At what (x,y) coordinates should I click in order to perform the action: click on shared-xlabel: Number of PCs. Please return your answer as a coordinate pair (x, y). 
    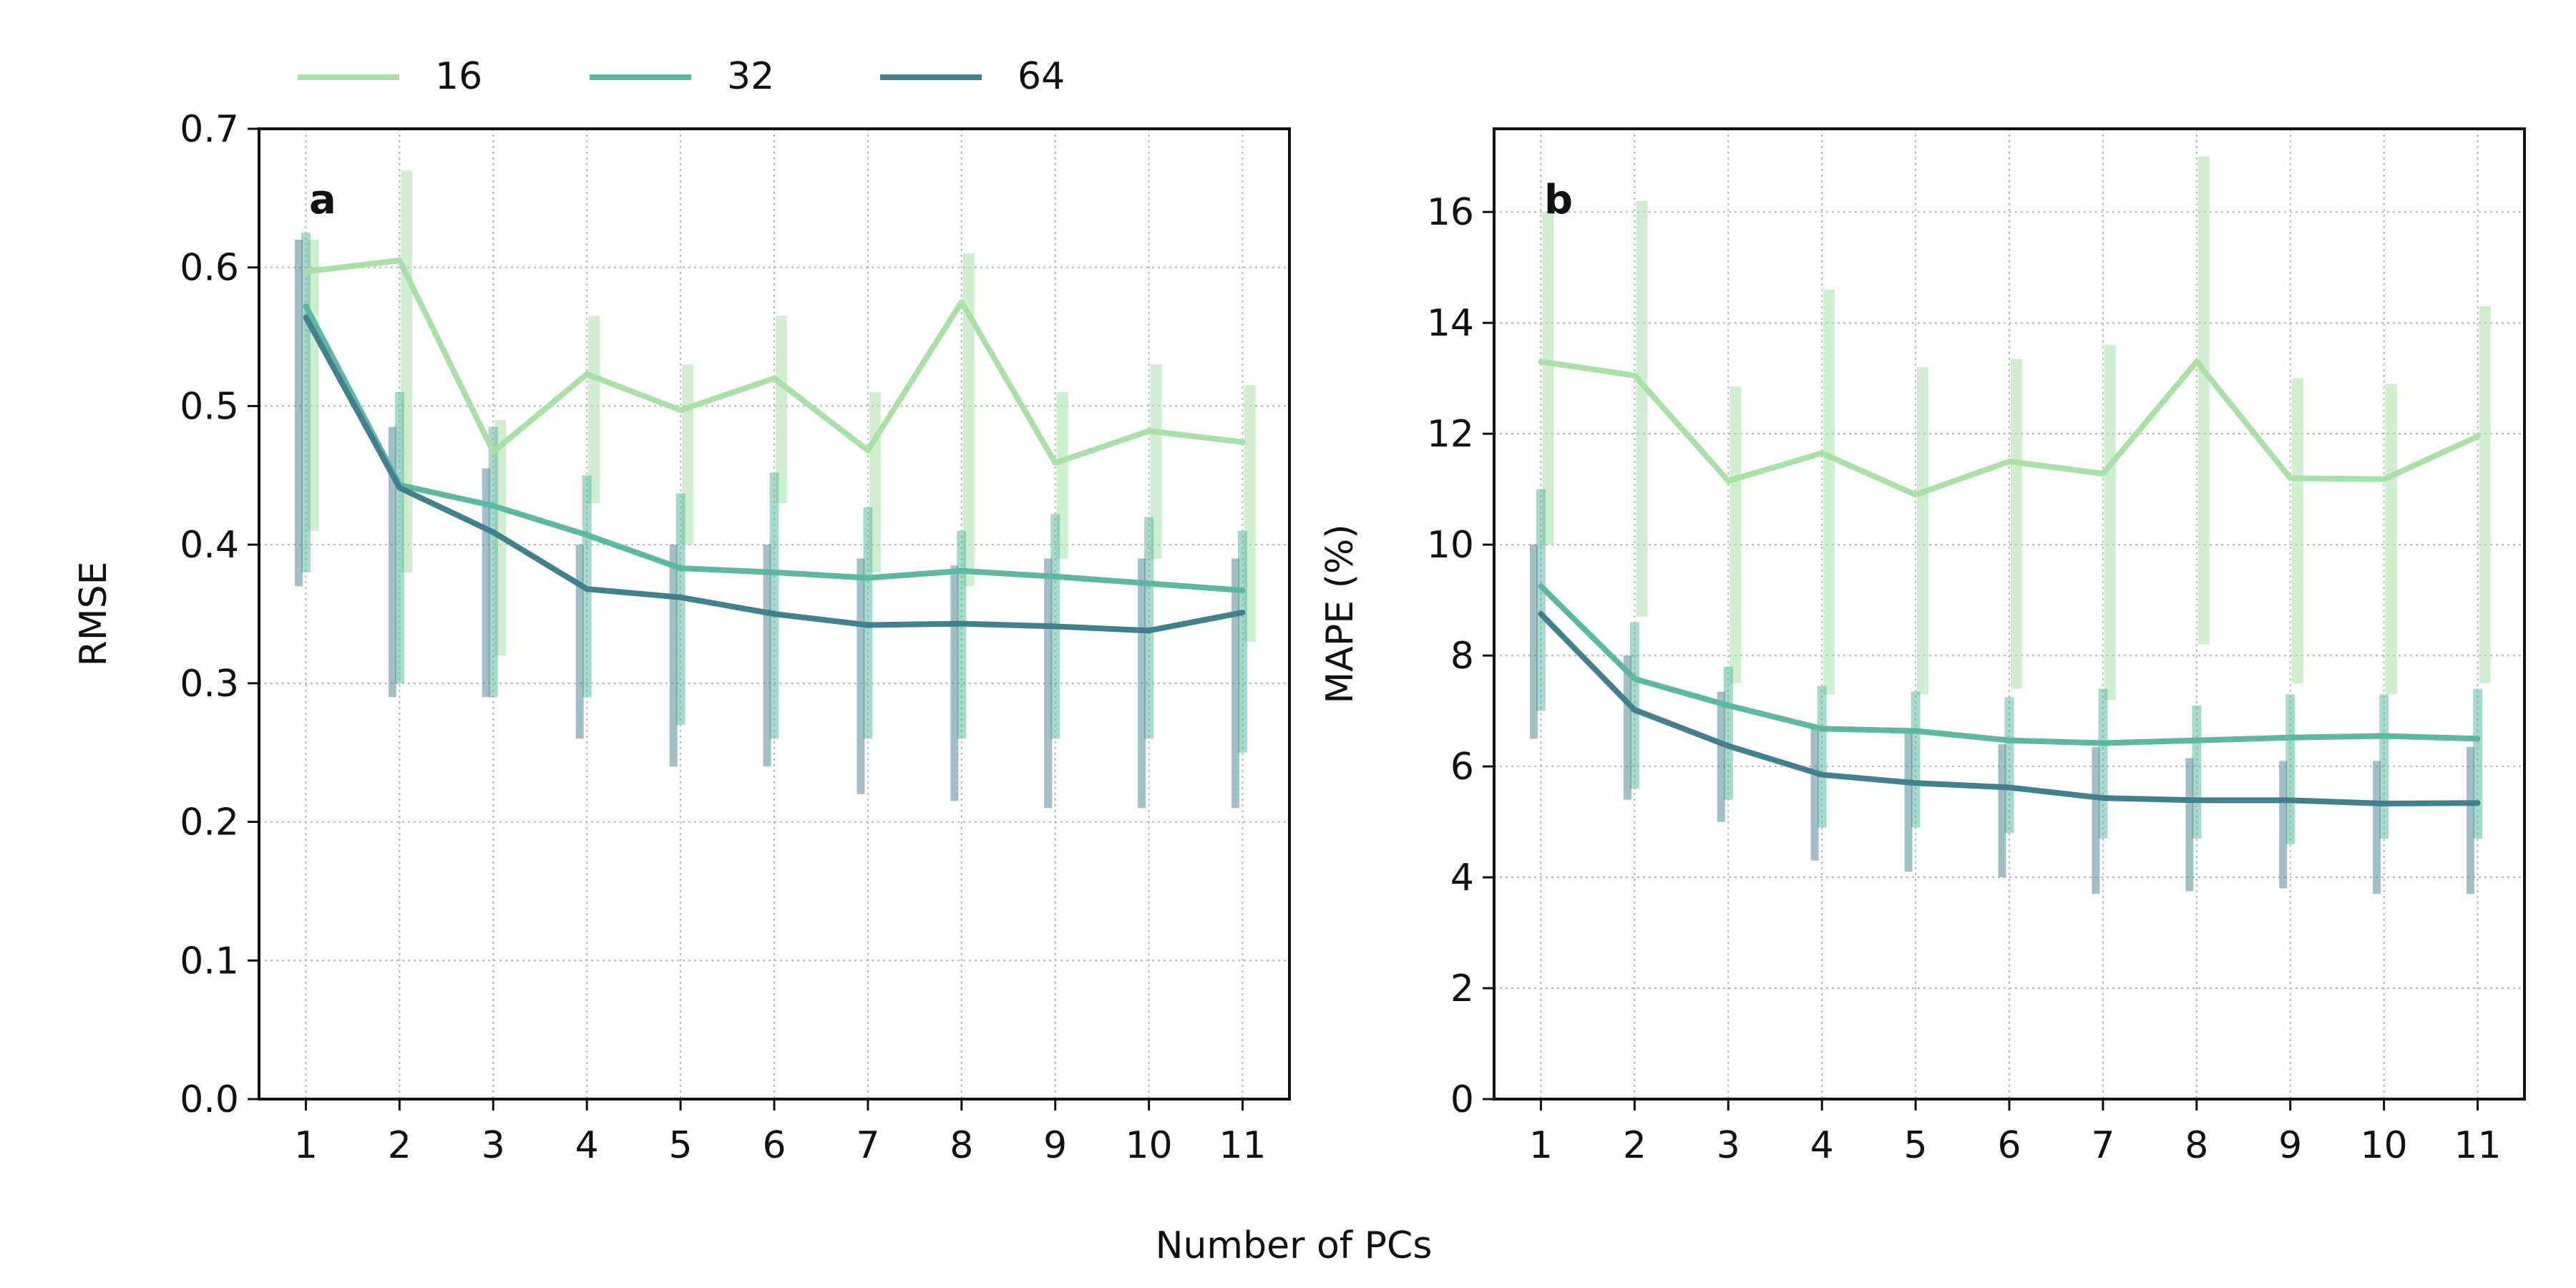
    Looking at the image, I should click on (1294, 1245).